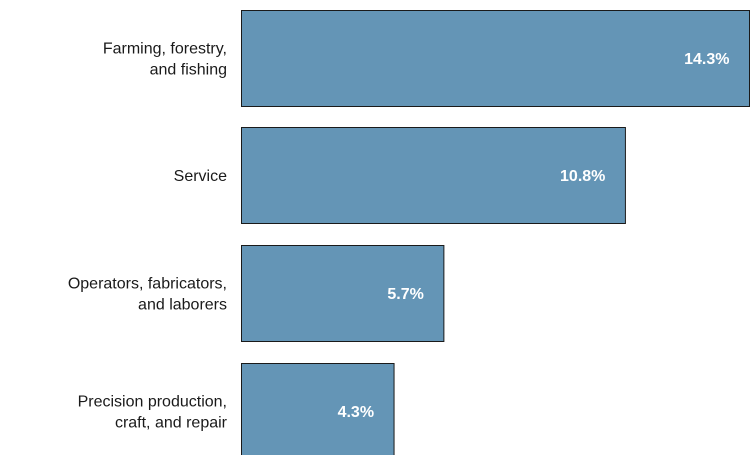 The image size is (750, 455). What do you see at coordinates (171, 423) in the screenshot?
I see `category-label-line: craft, and repair` at bounding box center [171, 423].